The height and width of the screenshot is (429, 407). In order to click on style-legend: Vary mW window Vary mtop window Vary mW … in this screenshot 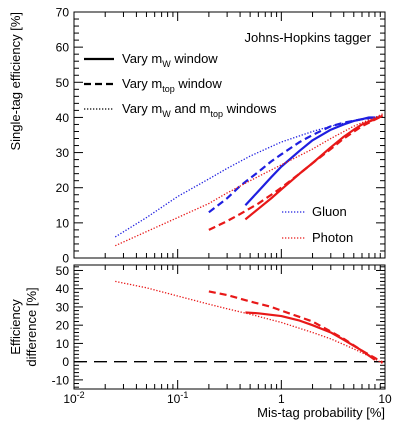, I will do `click(180, 85)`.